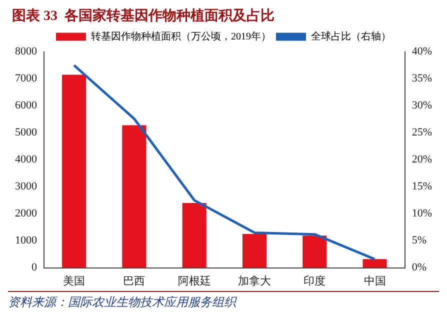 This screenshot has width=447, height=321. Describe the element at coordinates (422, 132) in the screenshot. I see `y2-tick-label: 25%` at that location.